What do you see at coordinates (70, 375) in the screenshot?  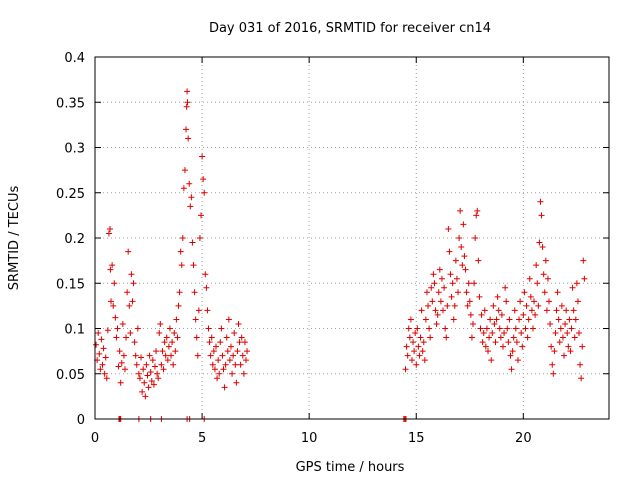 I see `y-tick-label: 0.05` at bounding box center [70, 375].